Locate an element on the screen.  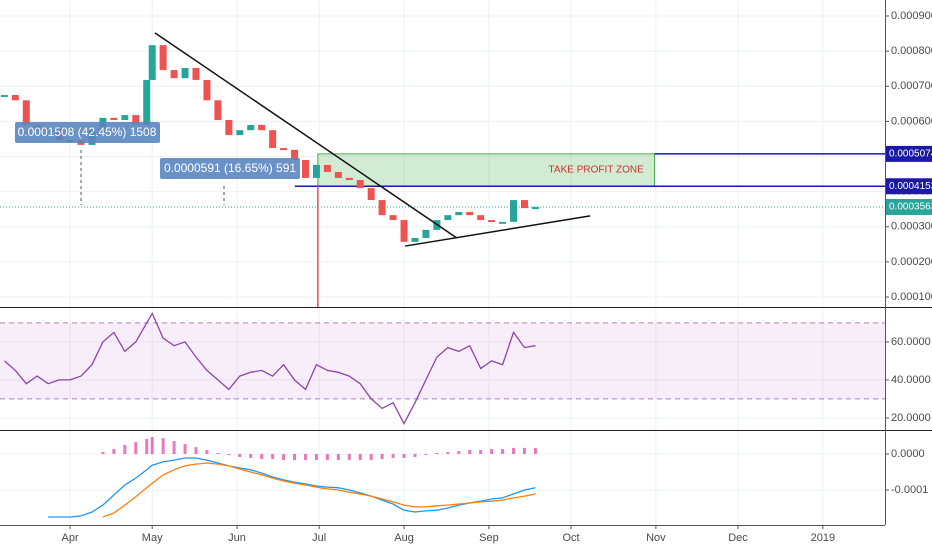
x-tick-label: Nov is located at coordinates (656, 538).